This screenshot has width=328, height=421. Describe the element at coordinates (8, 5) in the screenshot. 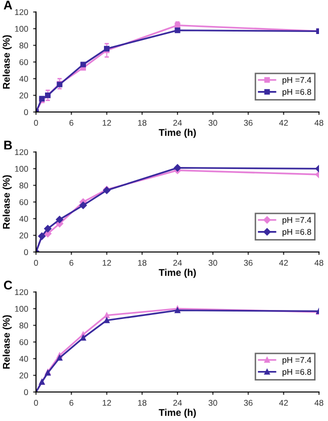

I see `chart-title: A` at that location.